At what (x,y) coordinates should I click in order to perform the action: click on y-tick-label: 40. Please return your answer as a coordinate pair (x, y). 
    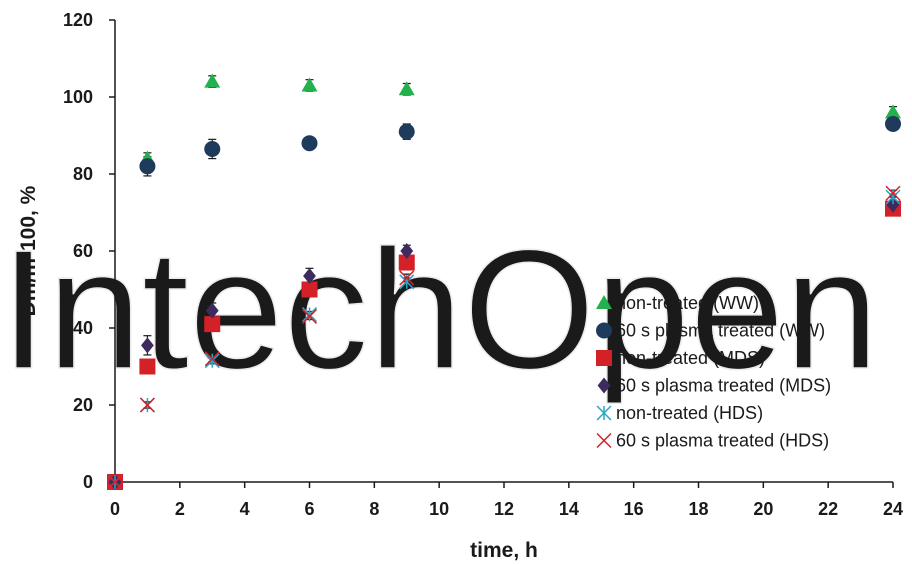
    Looking at the image, I should click on (83, 328).